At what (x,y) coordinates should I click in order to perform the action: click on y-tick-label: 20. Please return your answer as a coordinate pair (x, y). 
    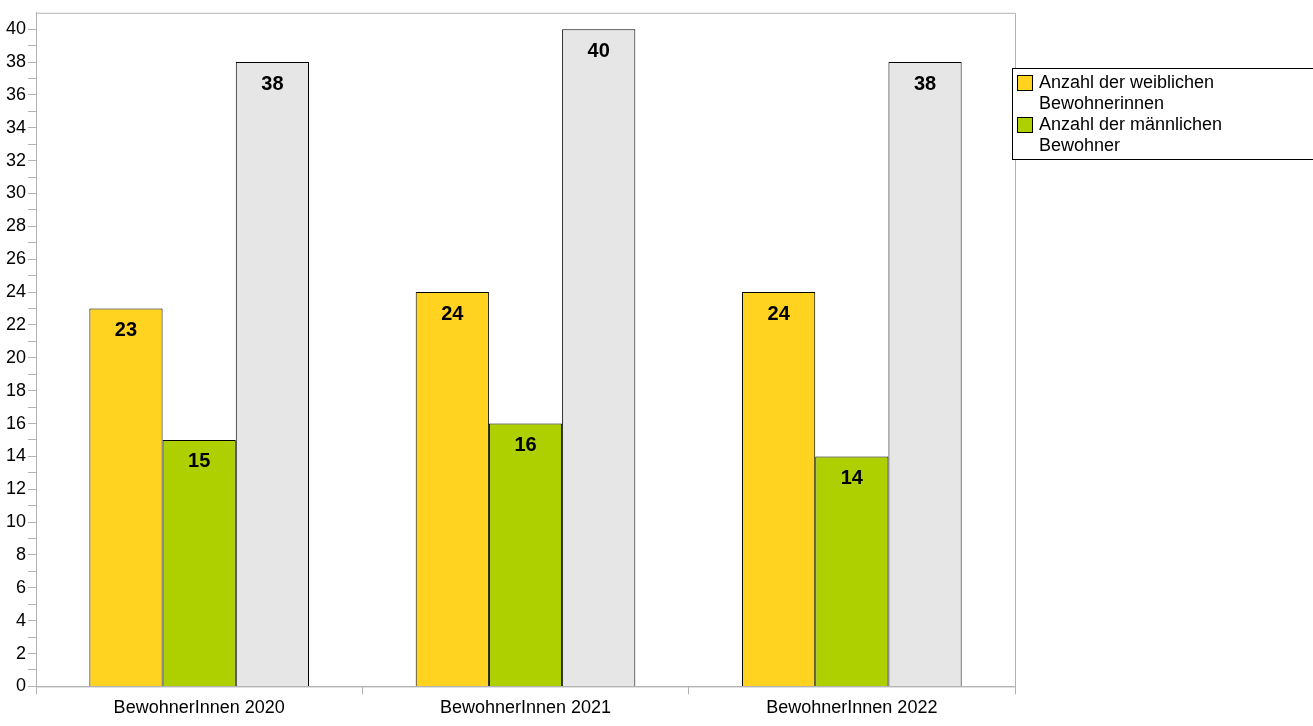
    Looking at the image, I should click on (16, 356).